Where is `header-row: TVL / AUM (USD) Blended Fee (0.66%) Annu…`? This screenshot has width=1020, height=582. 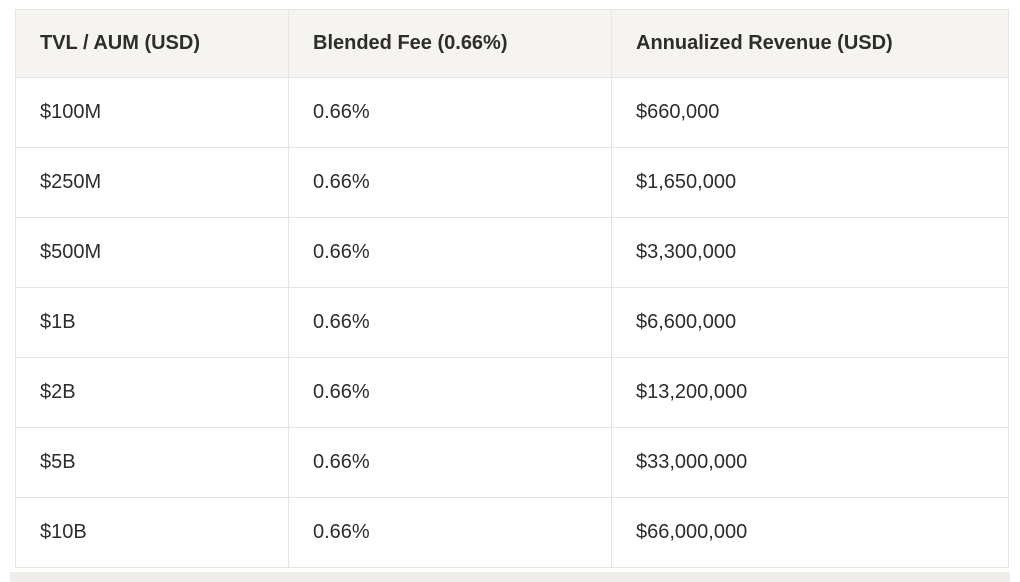
header-row: TVL / AUM (USD) Blended Fee (0.66%) Annu… is located at coordinates (512, 43).